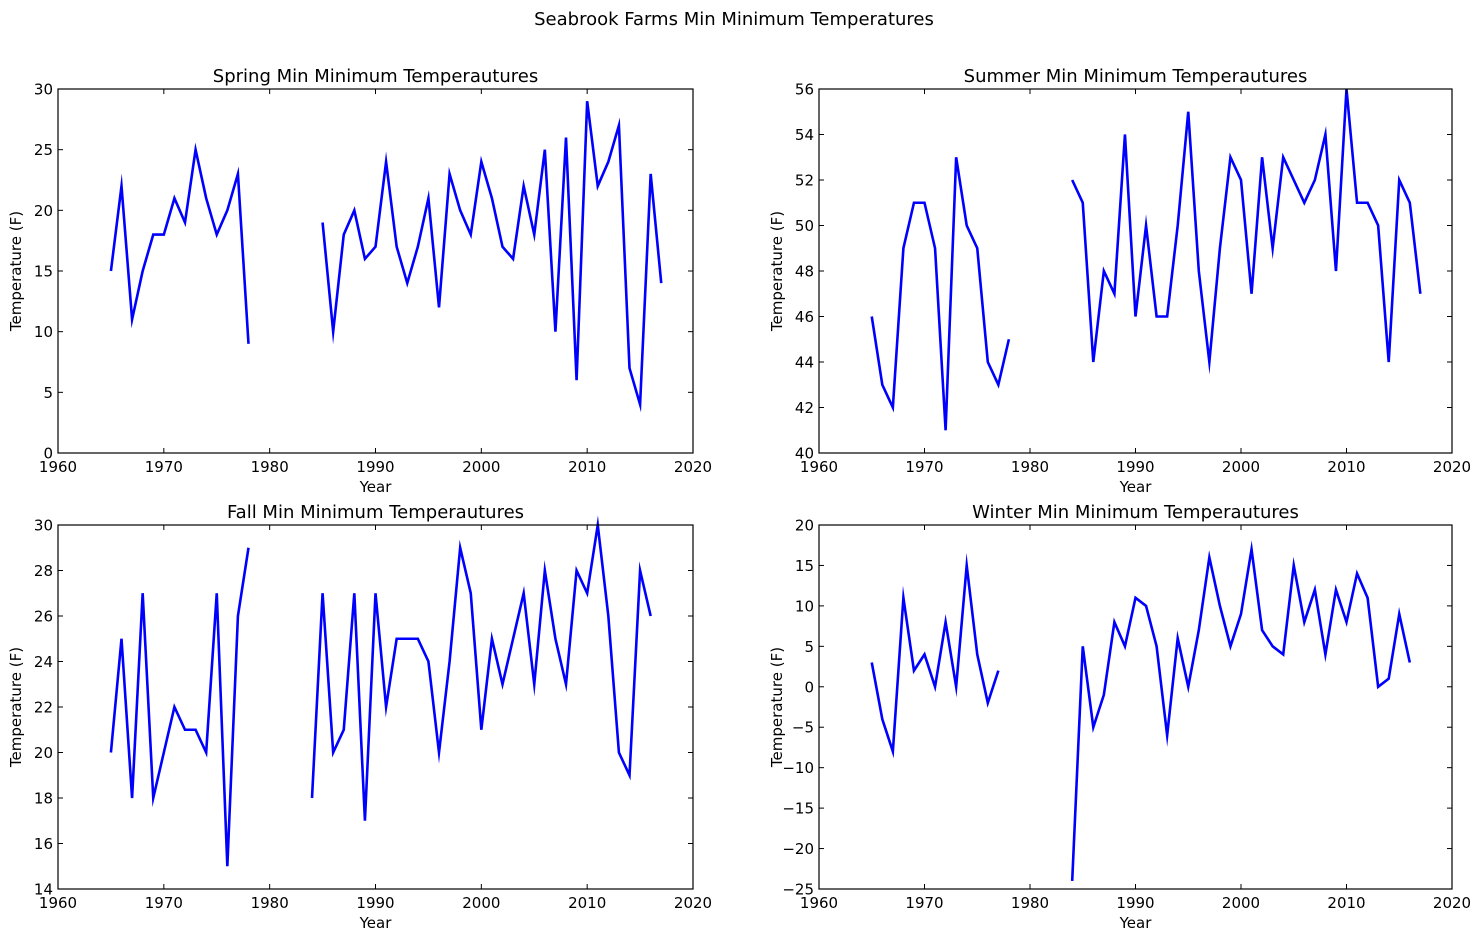 The width and height of the screenshot is (1484, 938). I want to click on fall-y-axis-label: Temperature (F), so click(16, 707).